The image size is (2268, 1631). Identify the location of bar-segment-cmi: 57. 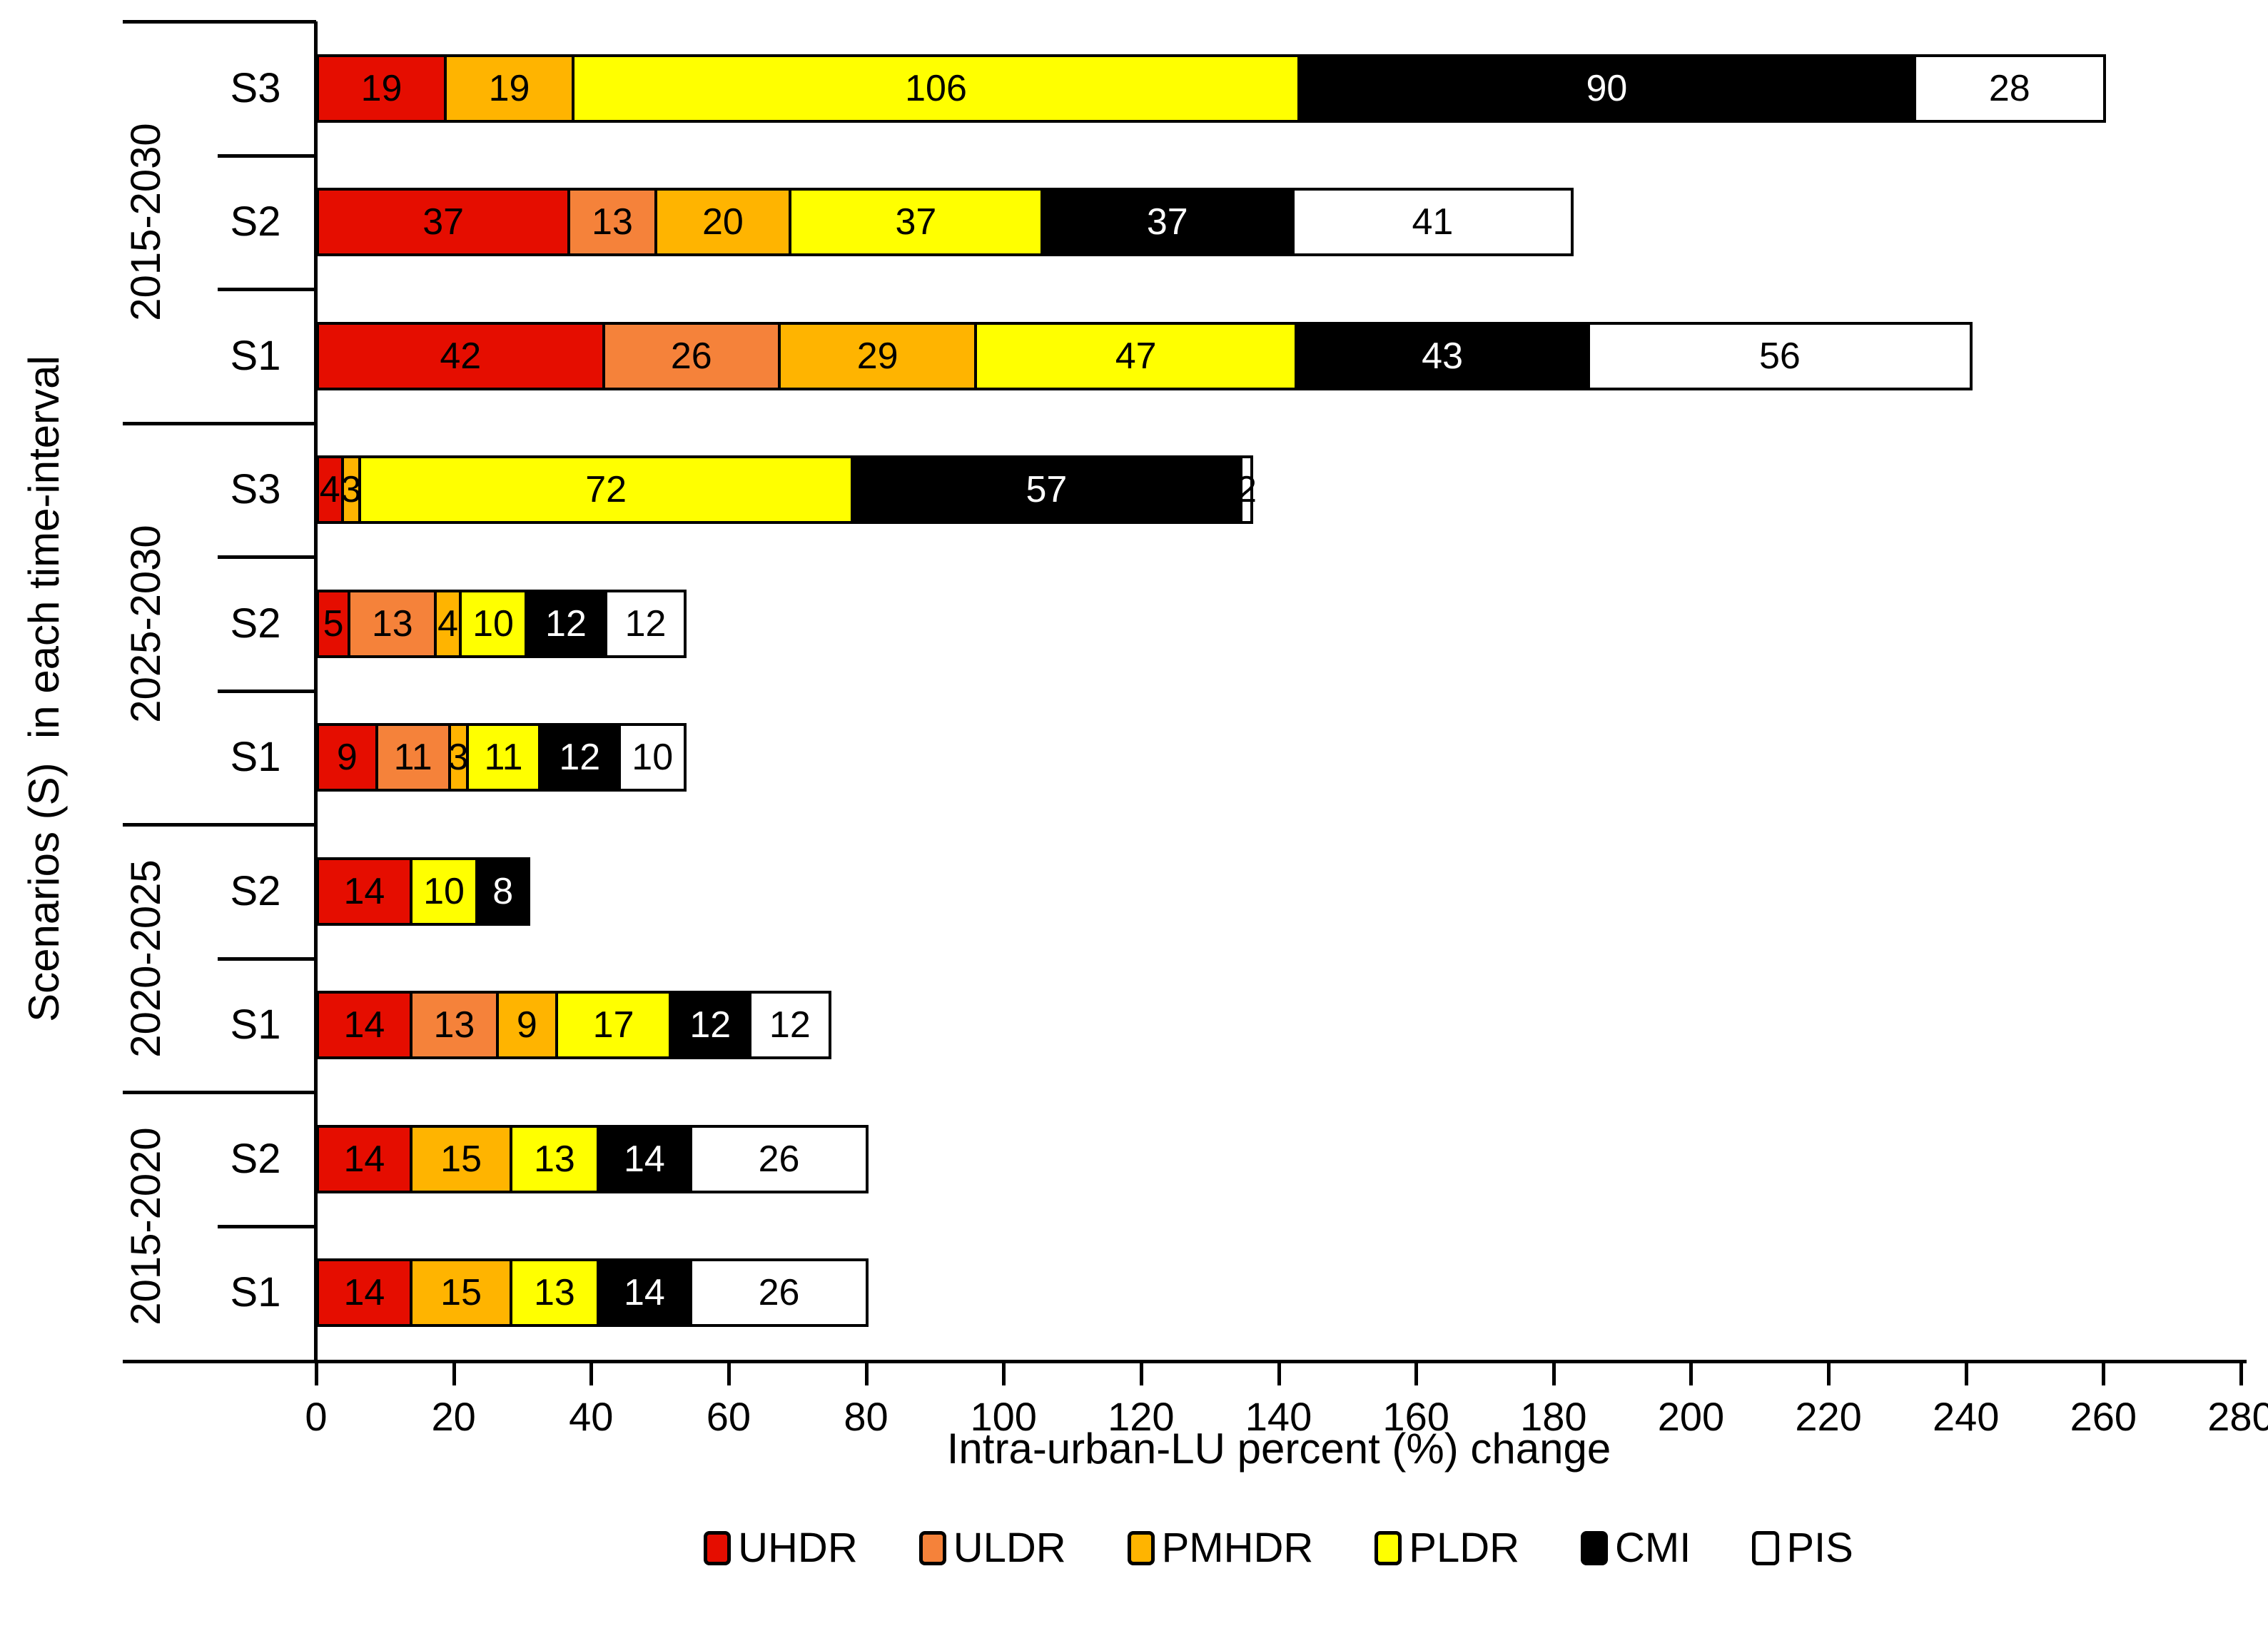
(1046, 490).